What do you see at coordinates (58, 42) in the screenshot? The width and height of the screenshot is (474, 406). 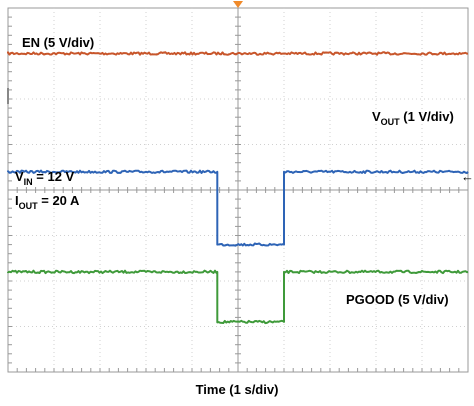 I see `en-label: EN (5 V/div)` at bounding box center [58, 42].